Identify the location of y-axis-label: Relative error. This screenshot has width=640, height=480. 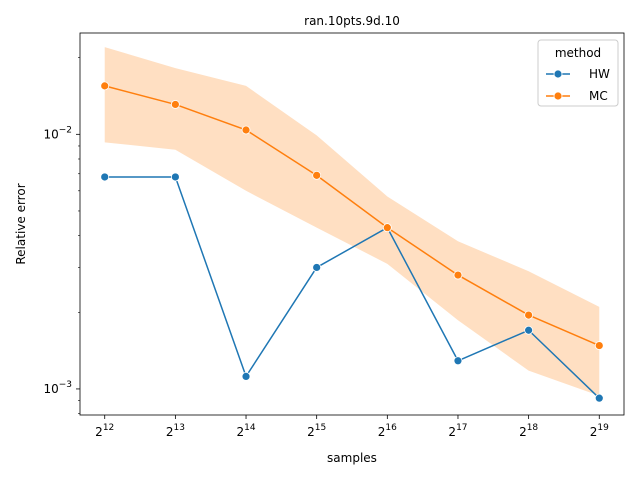
(21, 223).